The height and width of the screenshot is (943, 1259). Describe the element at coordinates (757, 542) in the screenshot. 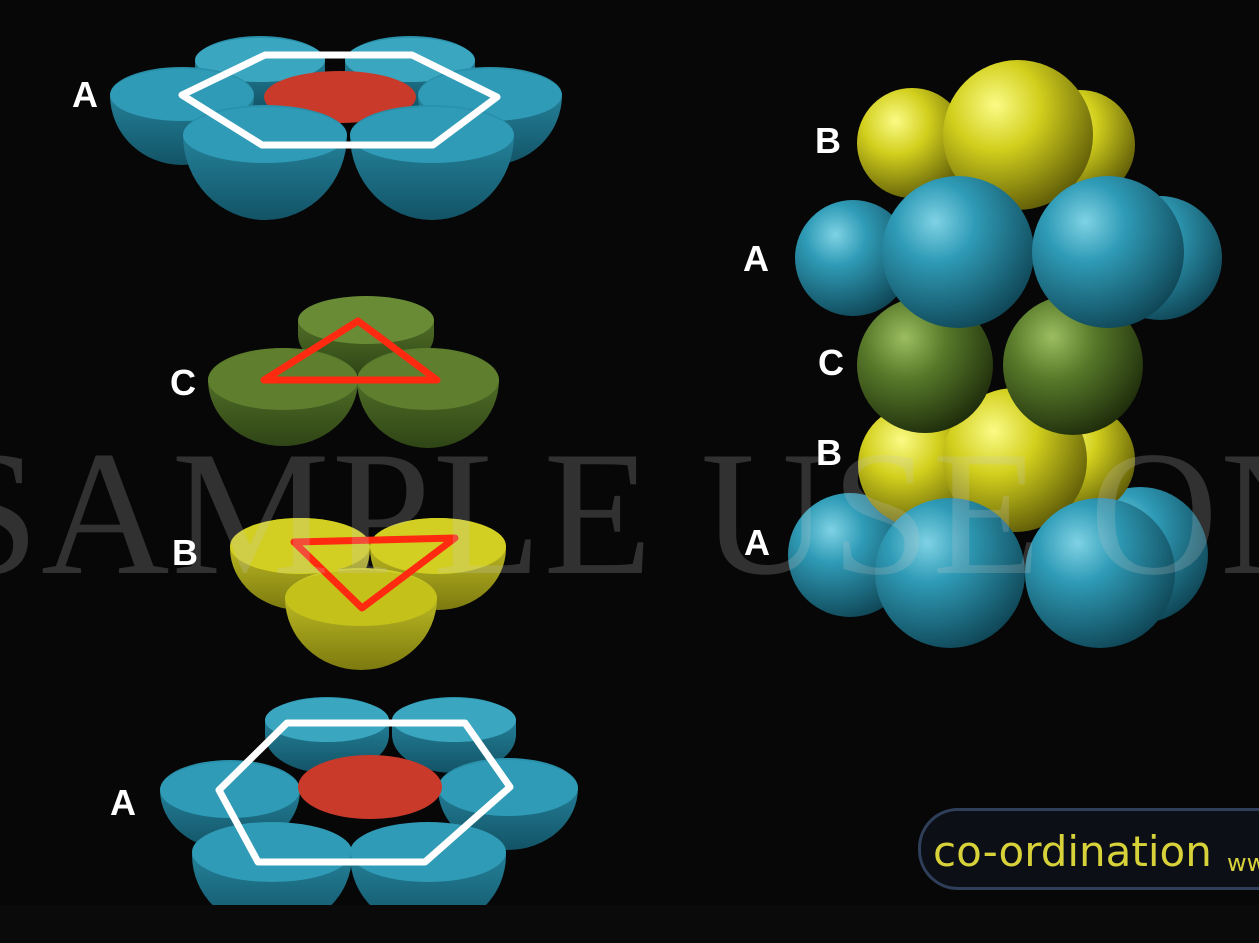

I see `label-right-a-lower: A` at that location.